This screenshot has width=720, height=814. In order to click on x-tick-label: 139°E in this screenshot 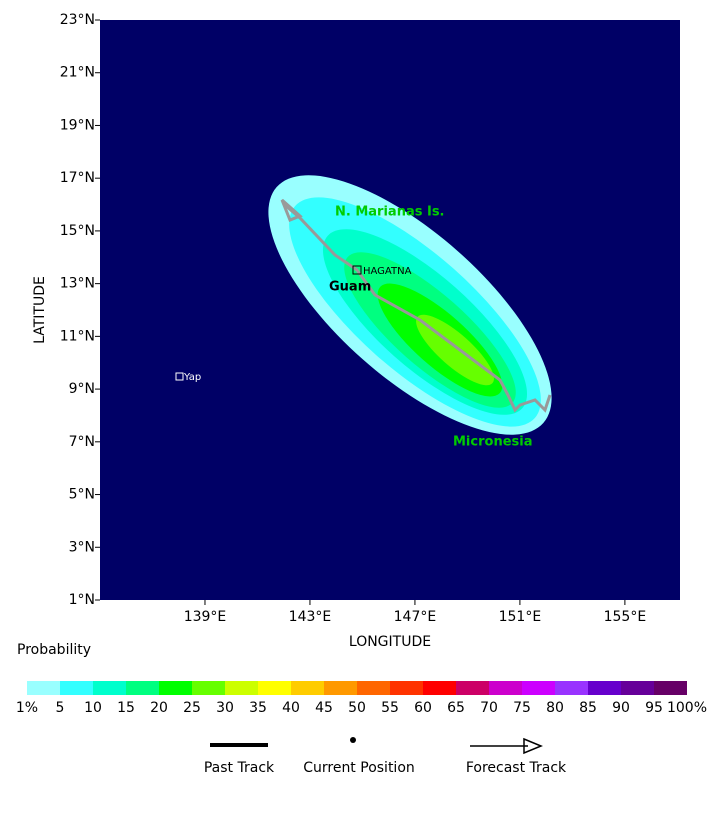, I will do `click(205, 617)`.